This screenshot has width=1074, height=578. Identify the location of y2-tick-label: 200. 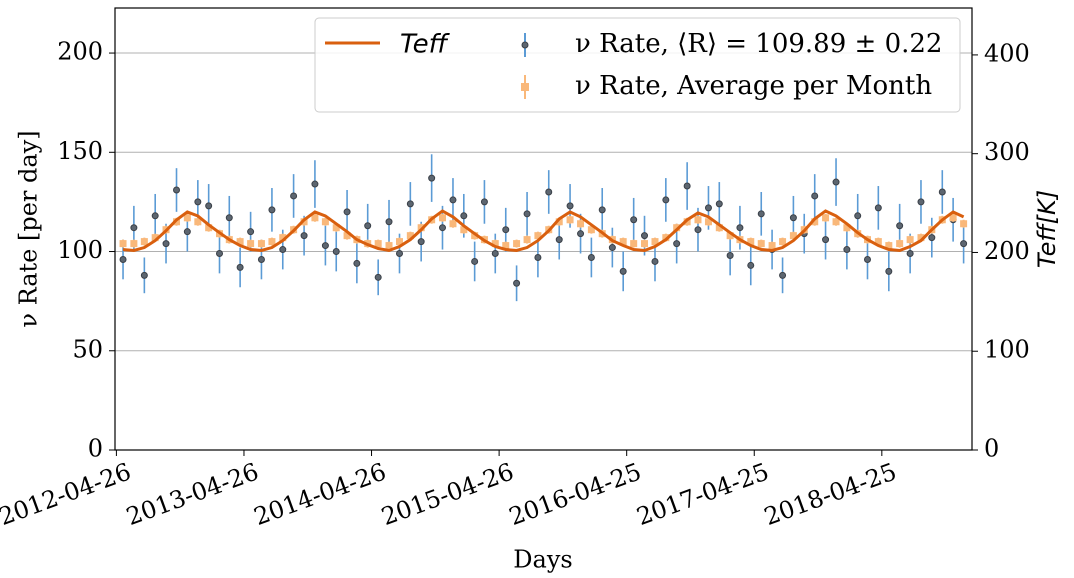
(1007, 251).